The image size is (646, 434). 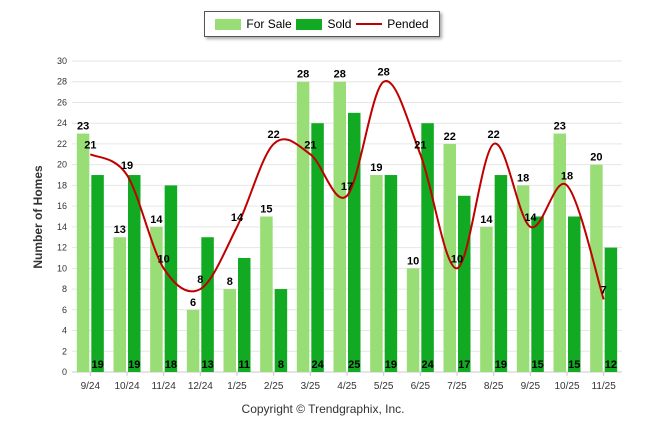 I want to click on x-tick-label: 9/25, so click(x=531, y=386).